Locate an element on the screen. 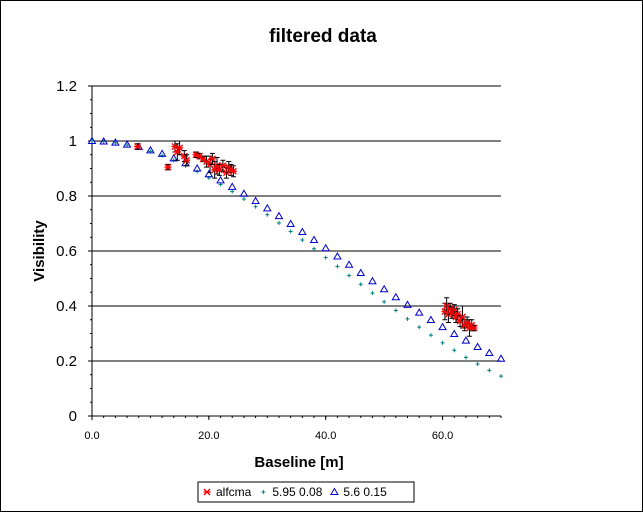 This screenshot has width=643, height=513. y-tick-label: 0.2 is located at coordinates (66, 361).